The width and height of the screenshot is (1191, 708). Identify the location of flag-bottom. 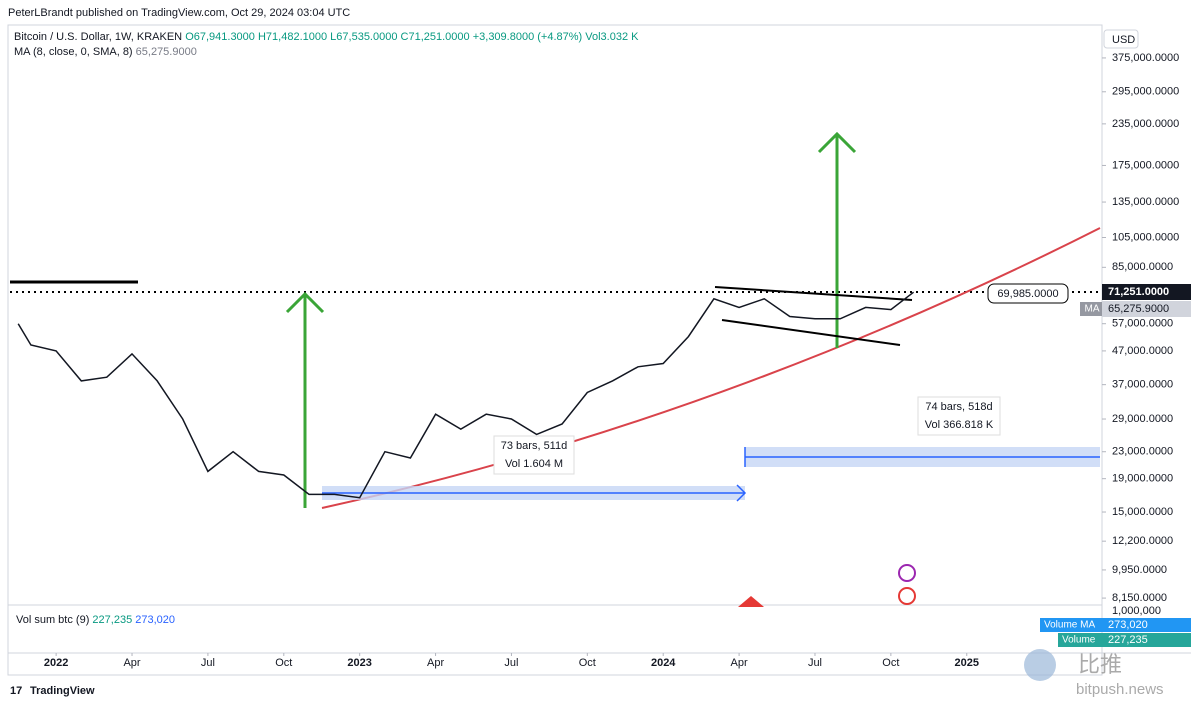
(811, 332).